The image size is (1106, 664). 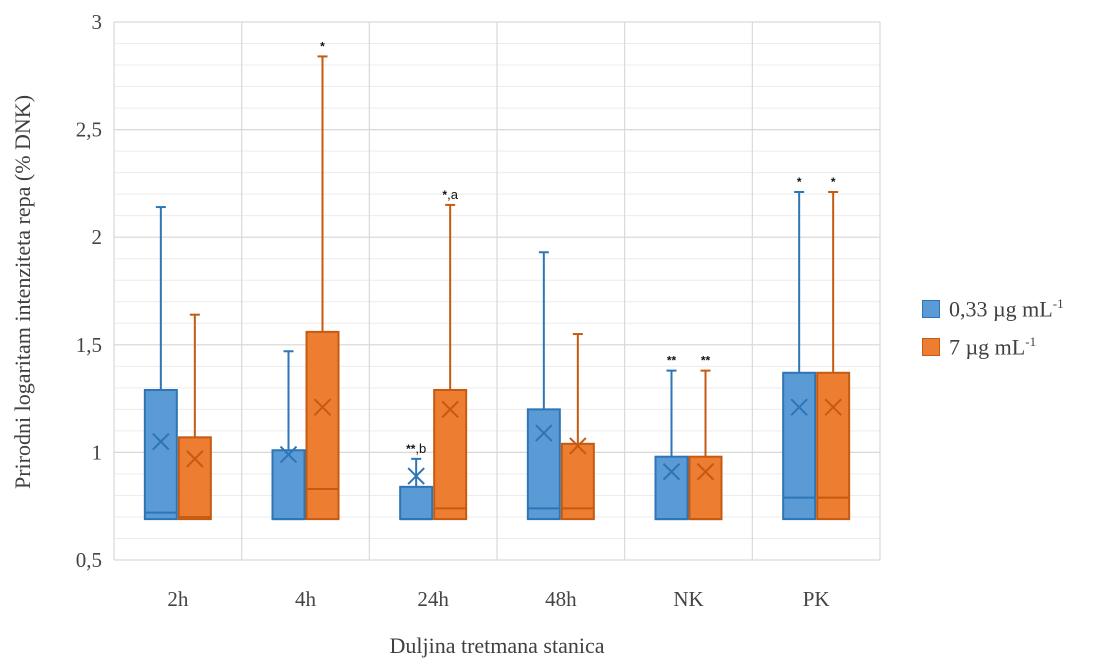 What do you see at coordinates (194, 417) in the screenshot?
I see `box-2-2h` at bounding box center [194, 417].